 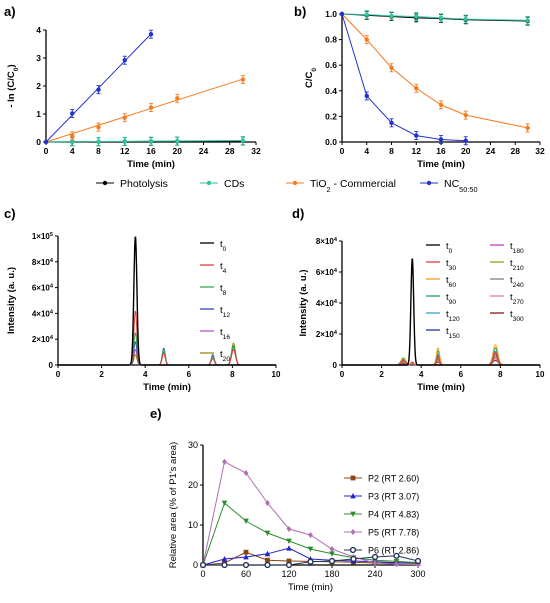 I want to click on legend-label: P6 (RT 2.86), so click(x=393, y=551).